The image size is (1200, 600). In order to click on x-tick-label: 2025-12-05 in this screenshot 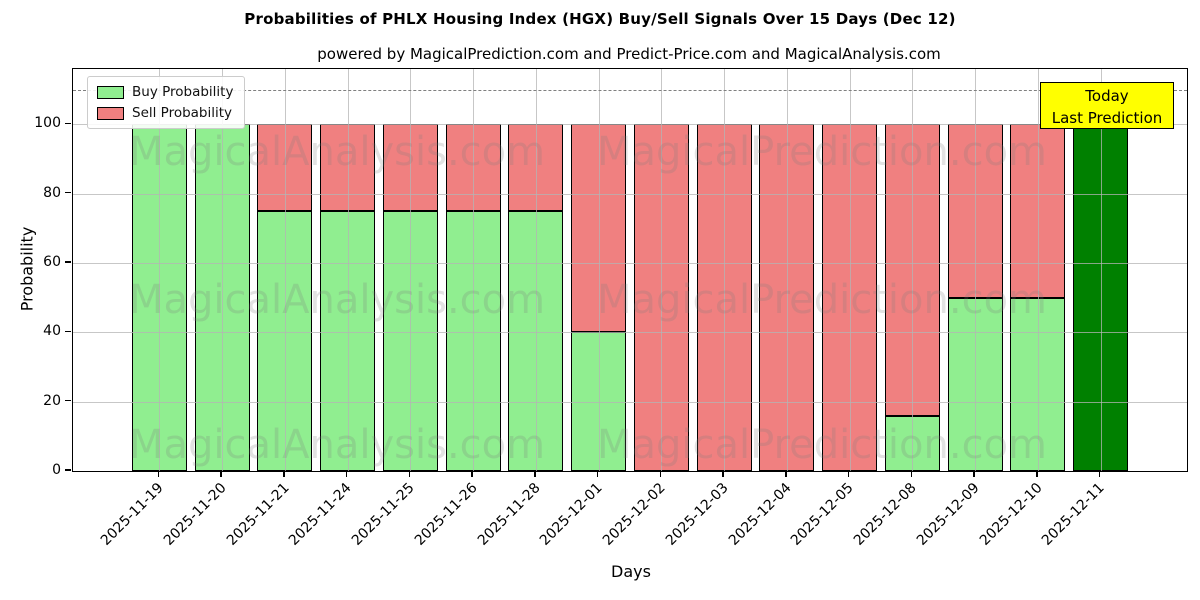, I will do `click(822, 514)`.